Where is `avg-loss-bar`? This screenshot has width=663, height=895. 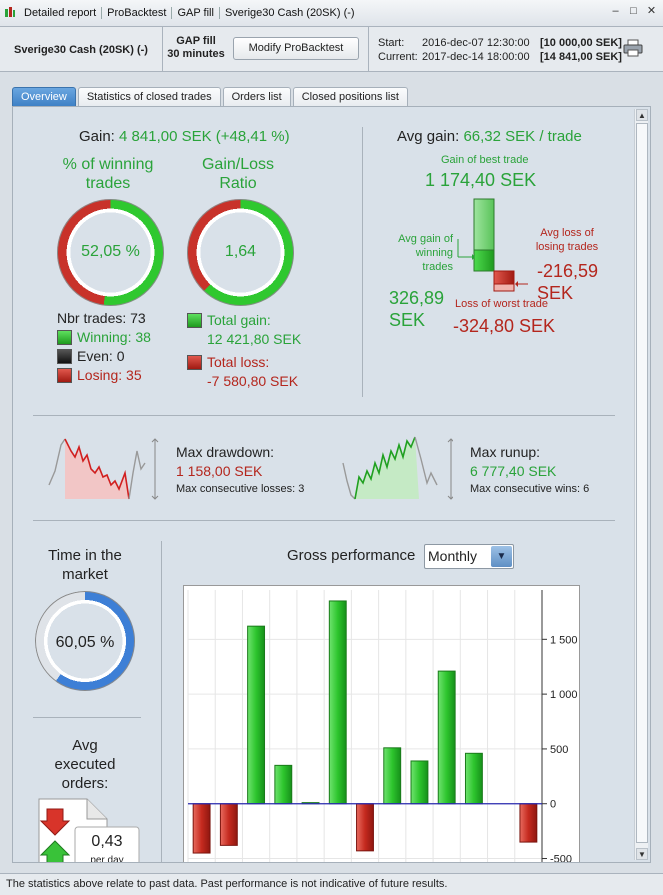
avg-loss-bar is located at coordinates (504, 277).